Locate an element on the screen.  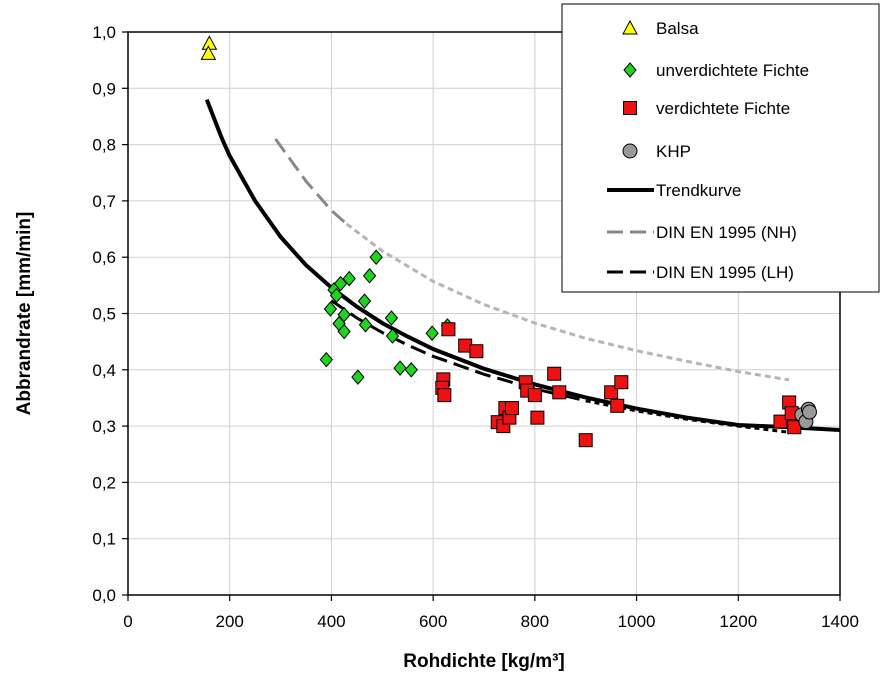
y-axis-title: Abbrandrate [mm/min] is located at coordinates (24, 314).